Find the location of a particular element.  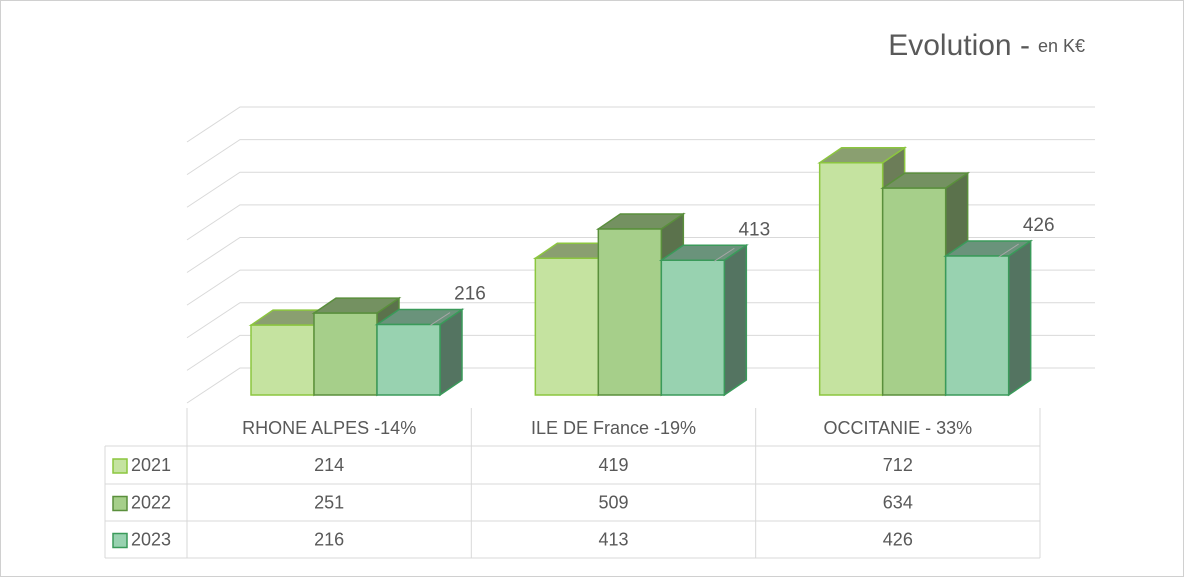

title-main: Evolution - is located at coordinates (959, 45).